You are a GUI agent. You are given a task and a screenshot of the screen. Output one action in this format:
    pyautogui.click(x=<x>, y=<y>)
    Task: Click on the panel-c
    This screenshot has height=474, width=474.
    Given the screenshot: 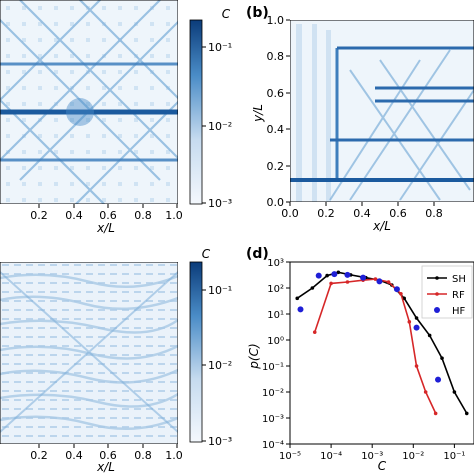 What is the action you would take?
    pyautogui.click(x=89, y=353)
    